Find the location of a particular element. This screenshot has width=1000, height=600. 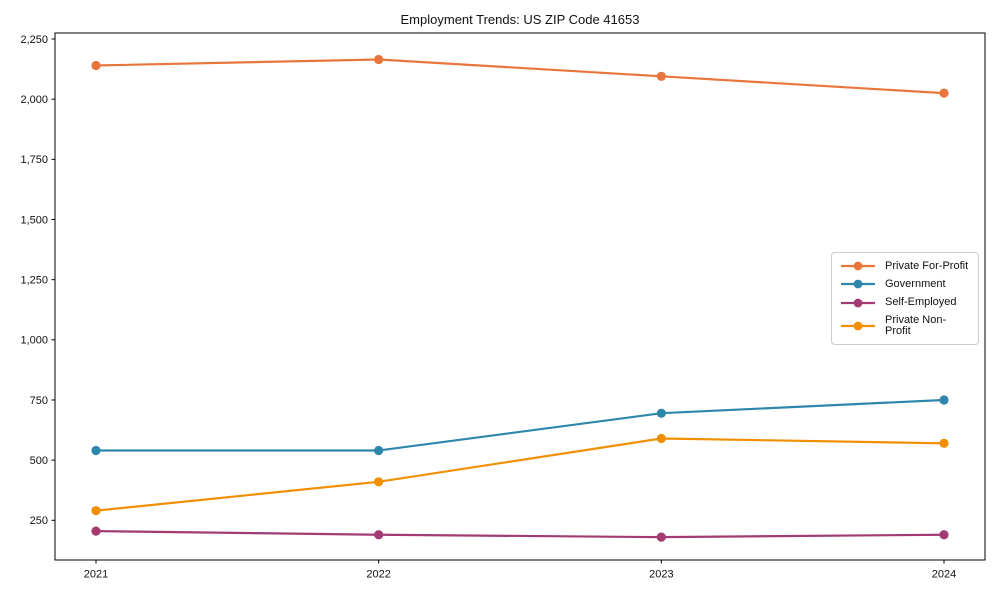

legend-item-government: Government is located at coordinates (905, 284).